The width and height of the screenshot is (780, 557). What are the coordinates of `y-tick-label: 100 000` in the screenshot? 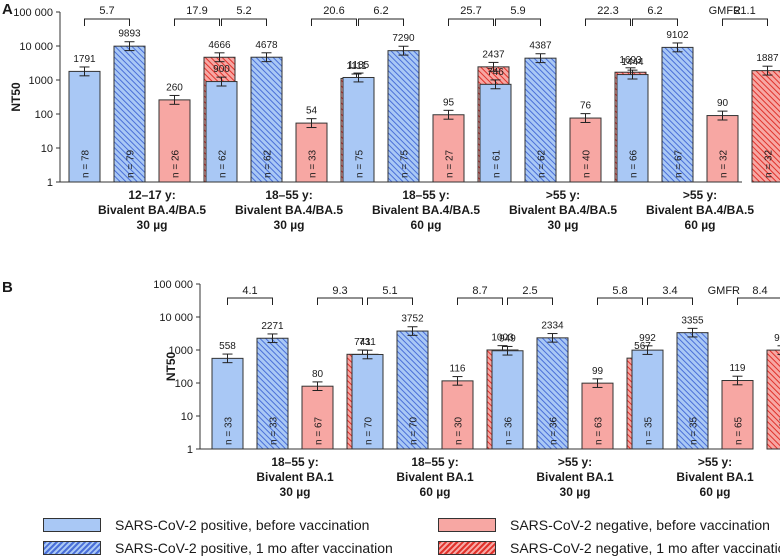 It's located at (173, 285).